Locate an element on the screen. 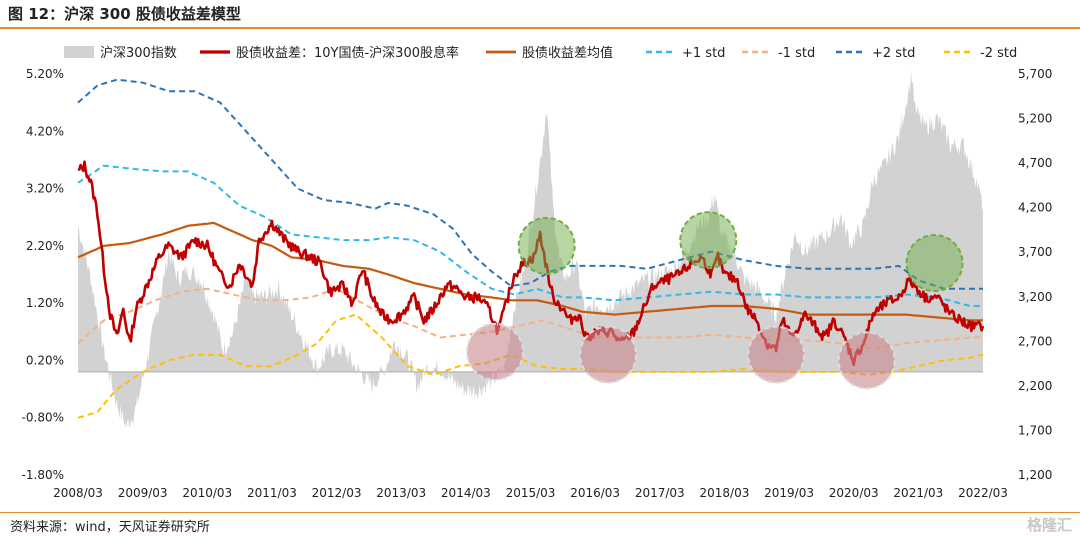 The width and height of the screenshot is (1080, 539). source-note: 资料来源：wind，天风证券研究所 is located at coordinates (110, 527).